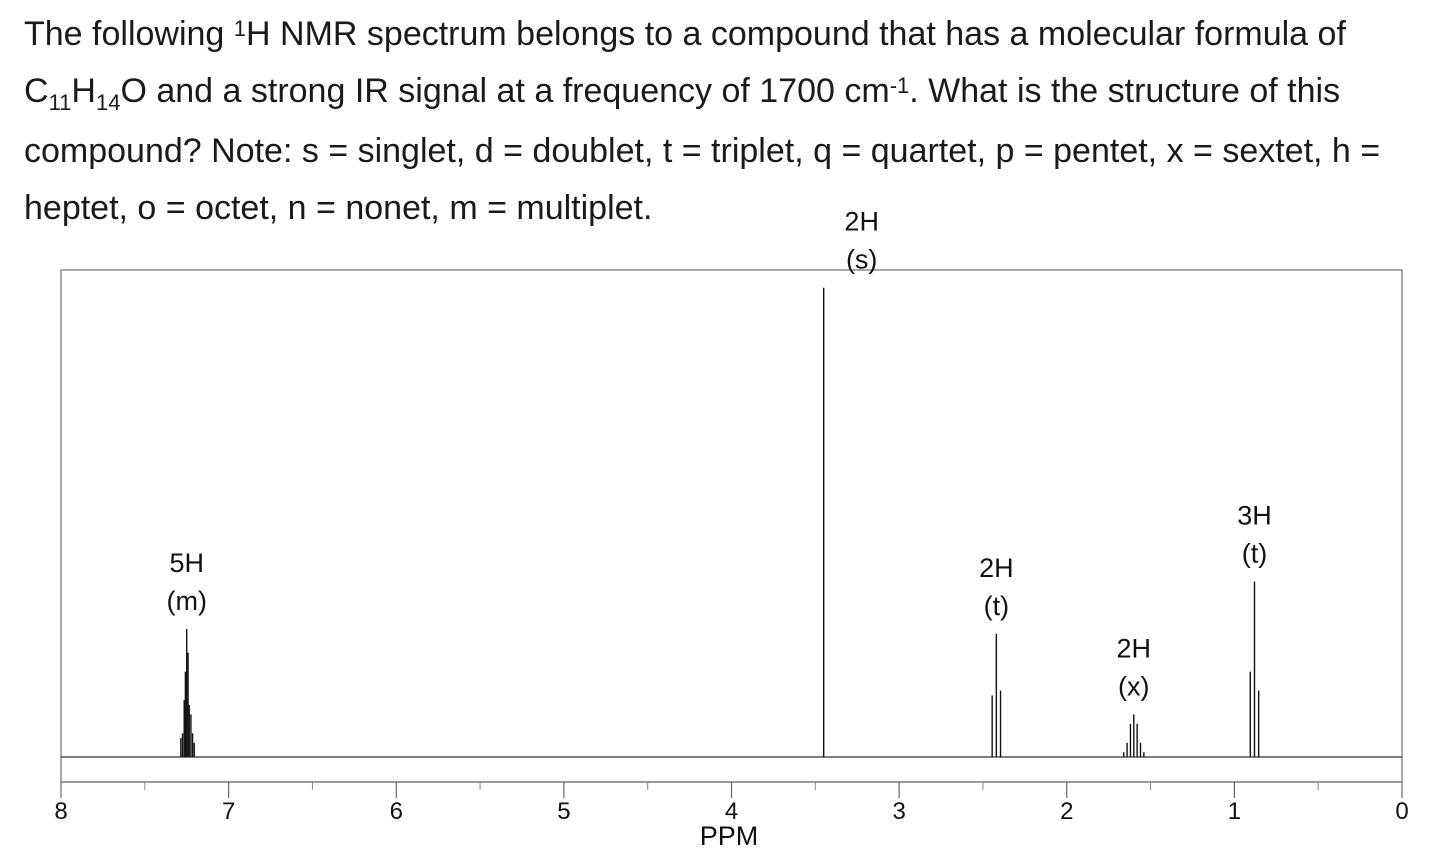 Image resolution: width=1451 pixels, height=863 pixels. What do you see at coordinates (731, 811) in the screenshot?
I see `tick-label: 4` at bounding box center [731, 811].